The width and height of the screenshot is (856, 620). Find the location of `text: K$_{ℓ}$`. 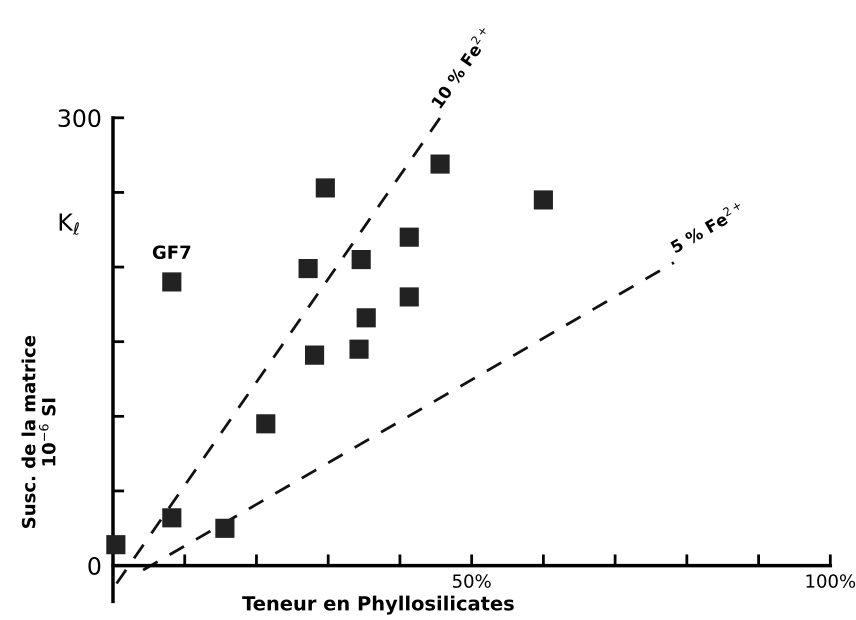

text: K$_{ℓ}$ is located at coordinates (69, 224).